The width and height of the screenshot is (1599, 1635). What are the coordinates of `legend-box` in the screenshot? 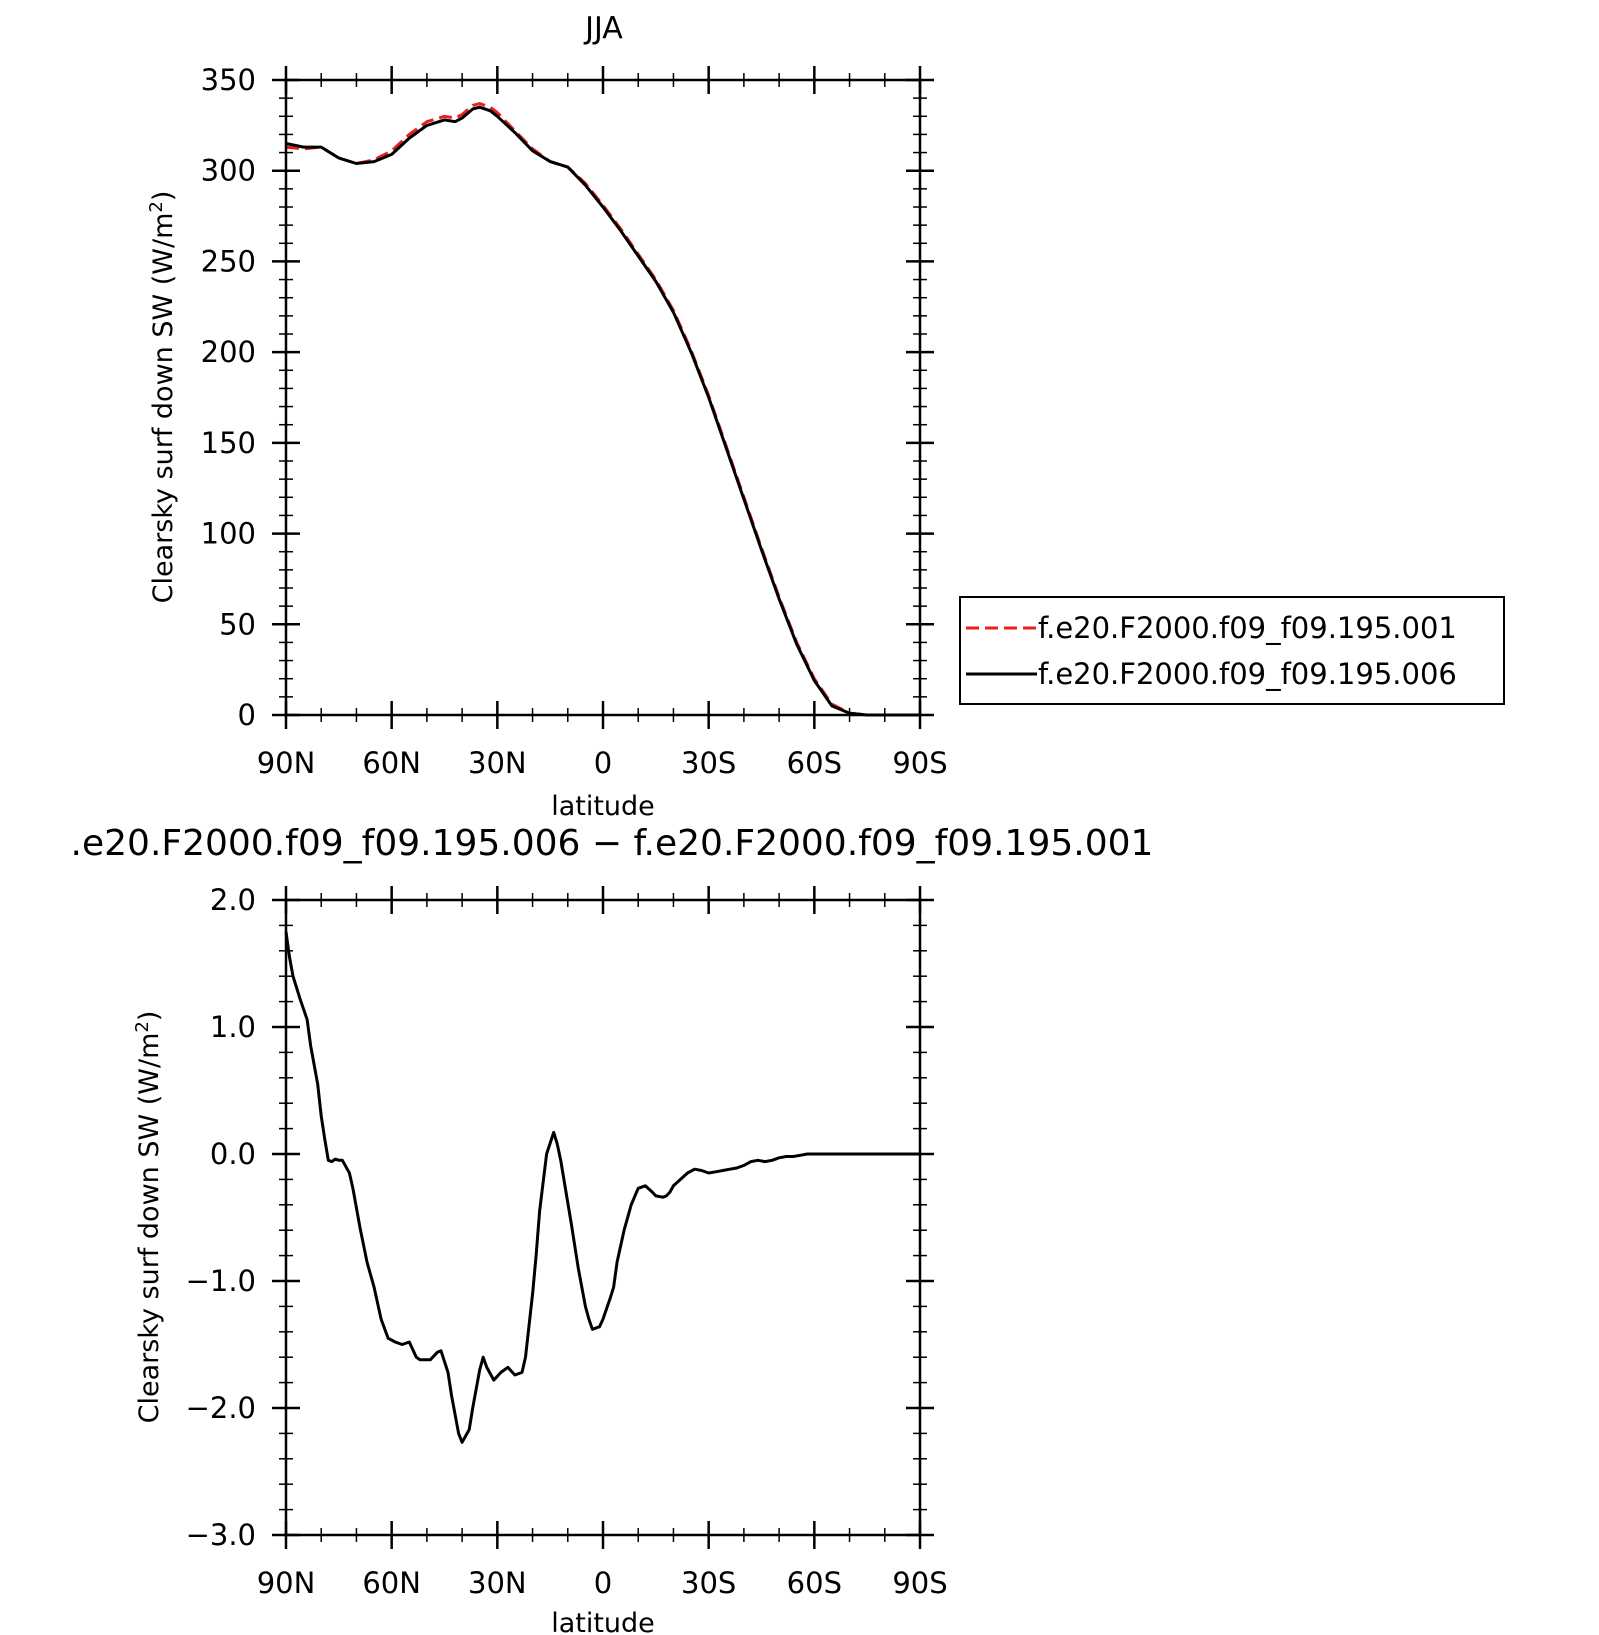 It's located at (1232, 650).